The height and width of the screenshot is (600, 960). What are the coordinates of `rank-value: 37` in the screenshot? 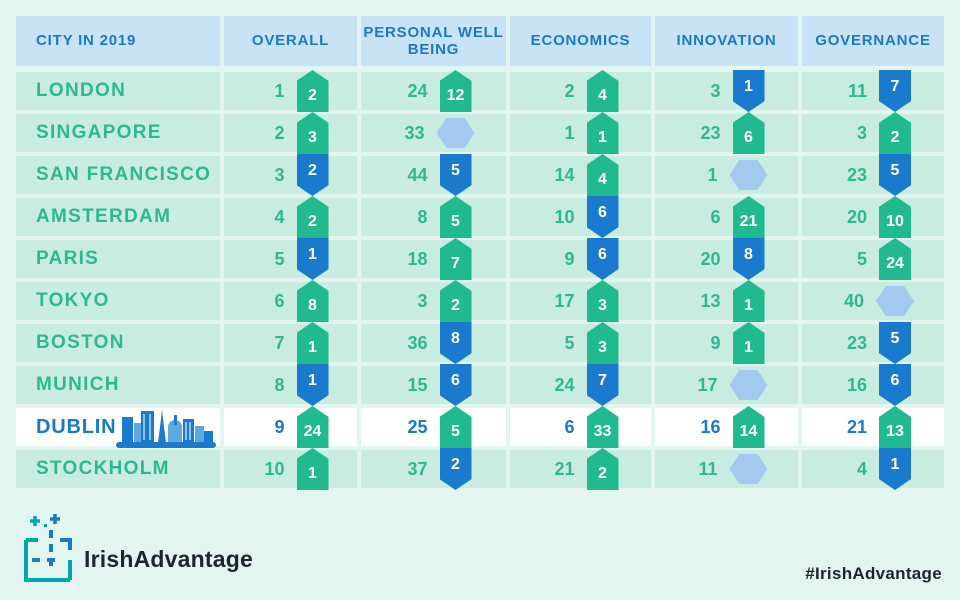 It's located at (417, 468).